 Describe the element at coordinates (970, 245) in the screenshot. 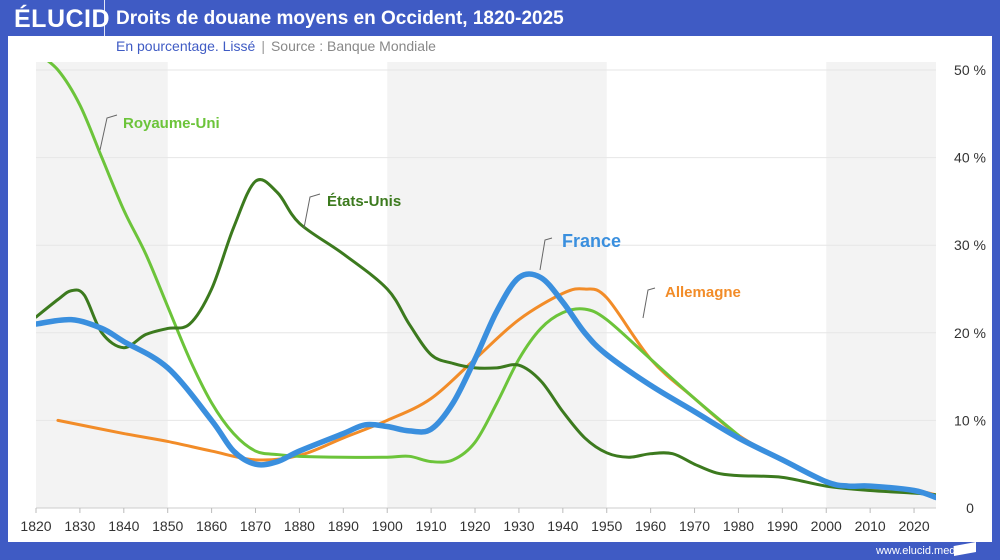

I see `y-tick-label: 30 %` at that location.